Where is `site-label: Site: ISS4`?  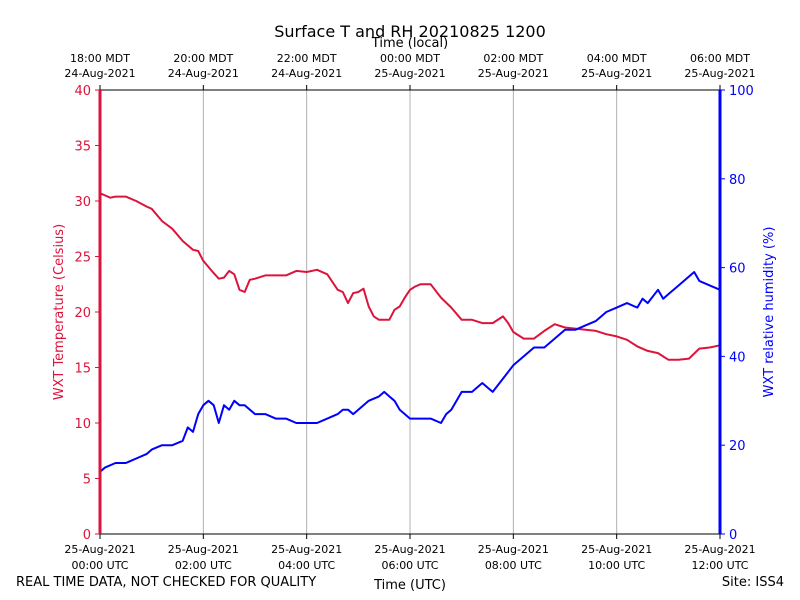
site-label: Site: ISS4 is located at coordinates (752, 582).